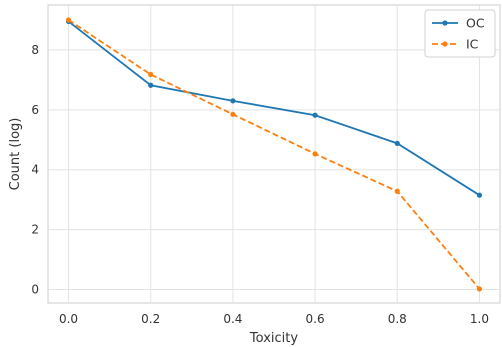 The width and height of the screenshot is (502, 347). What do you see at coordinates (475, 23) in the screenshot?
I see `legend-label-oc: OC` at bounding box center [475, 23].